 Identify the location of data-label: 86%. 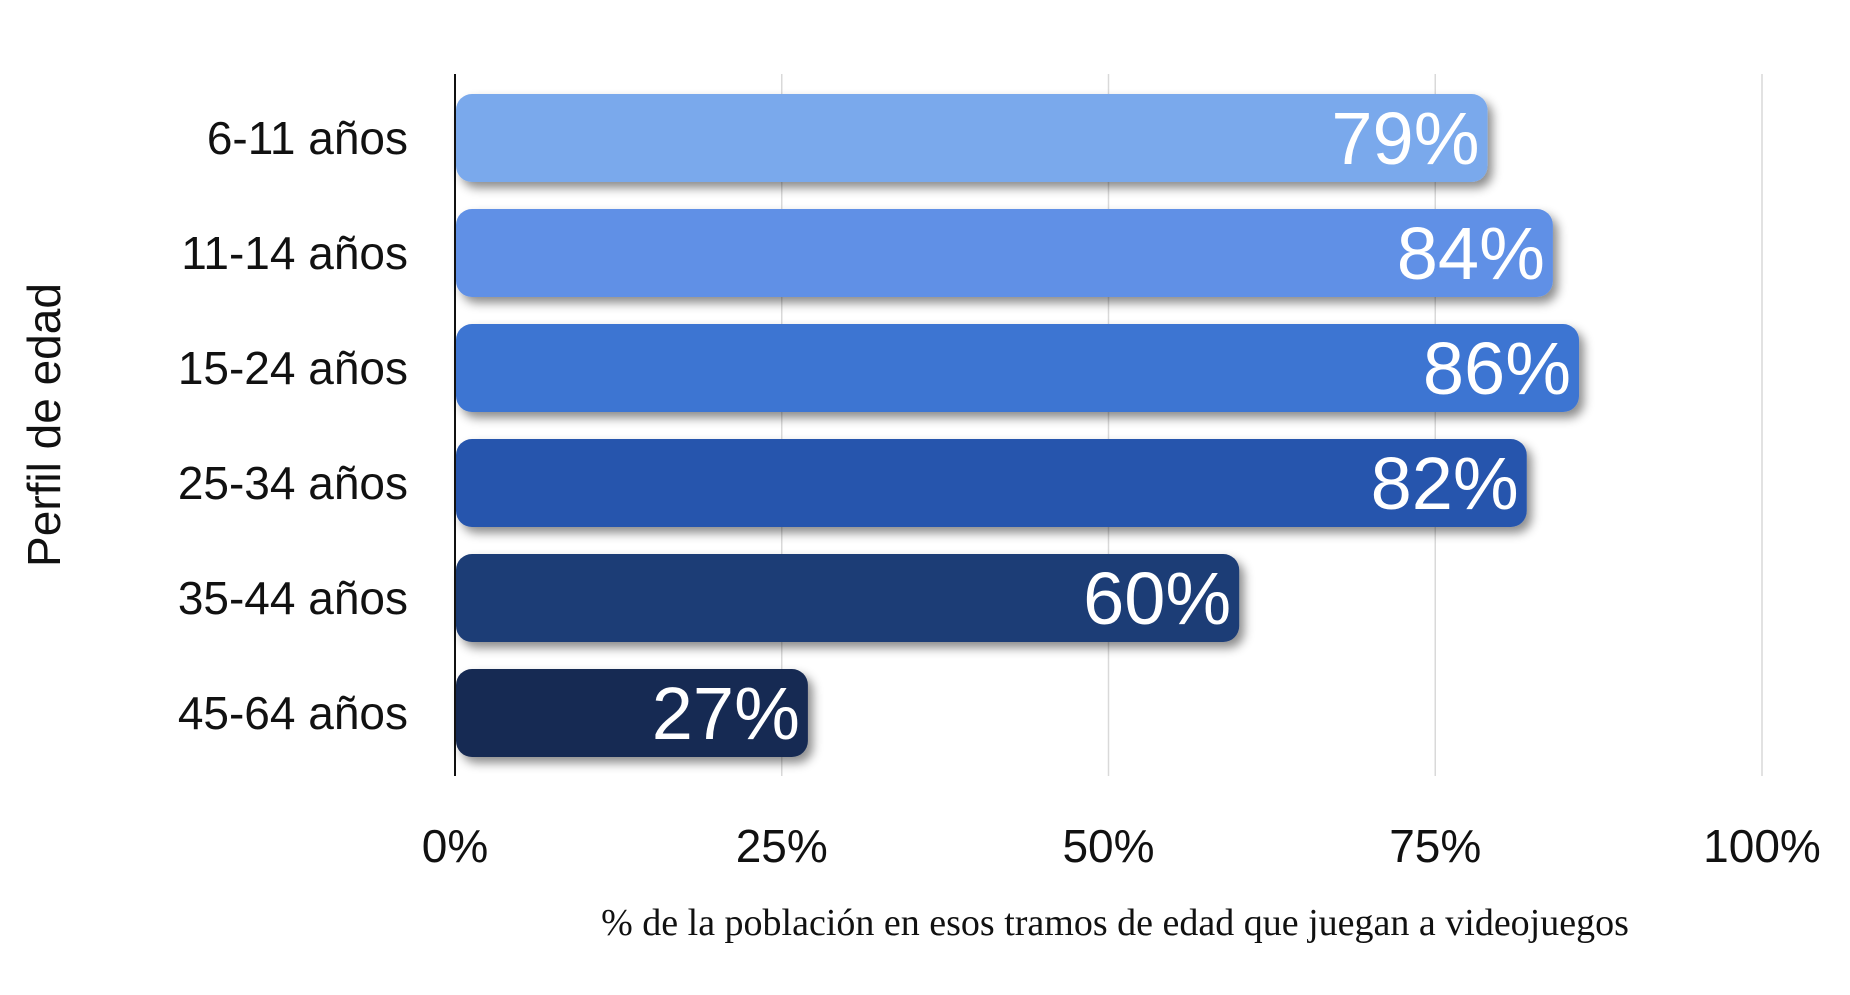
(1497, 368).